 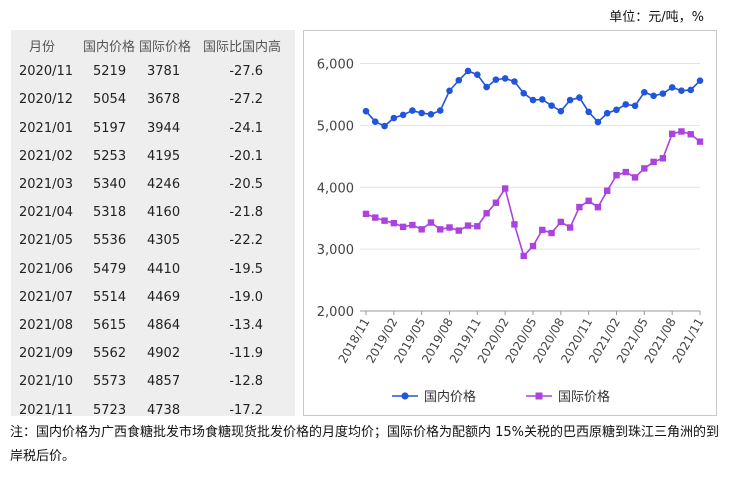 I want to click on table-cell: 5514, so click(x=110, y=297).